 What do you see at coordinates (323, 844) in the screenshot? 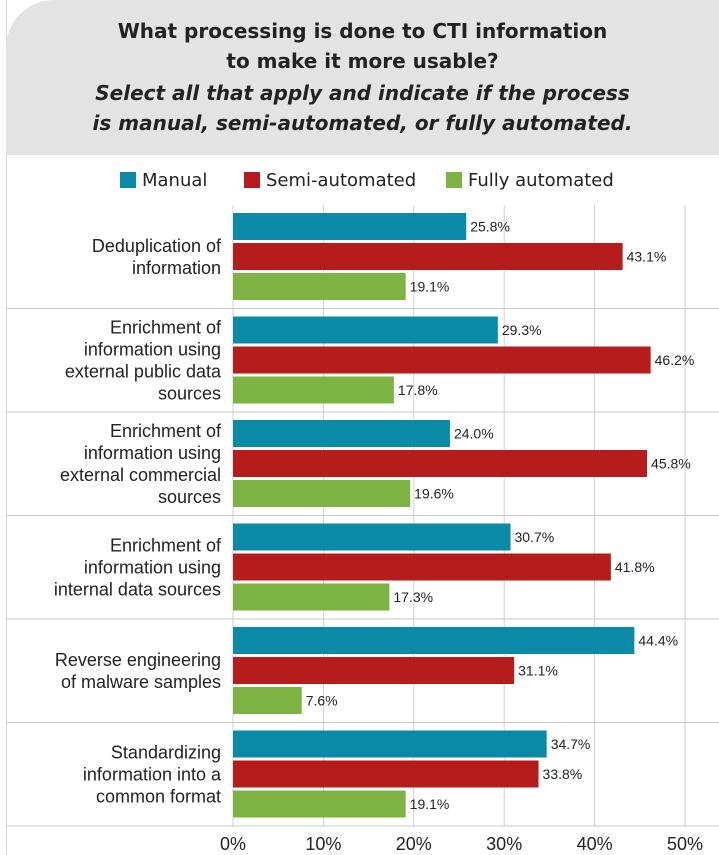
I see `x-tick-label: 10%` at bounding box center [323, 844].